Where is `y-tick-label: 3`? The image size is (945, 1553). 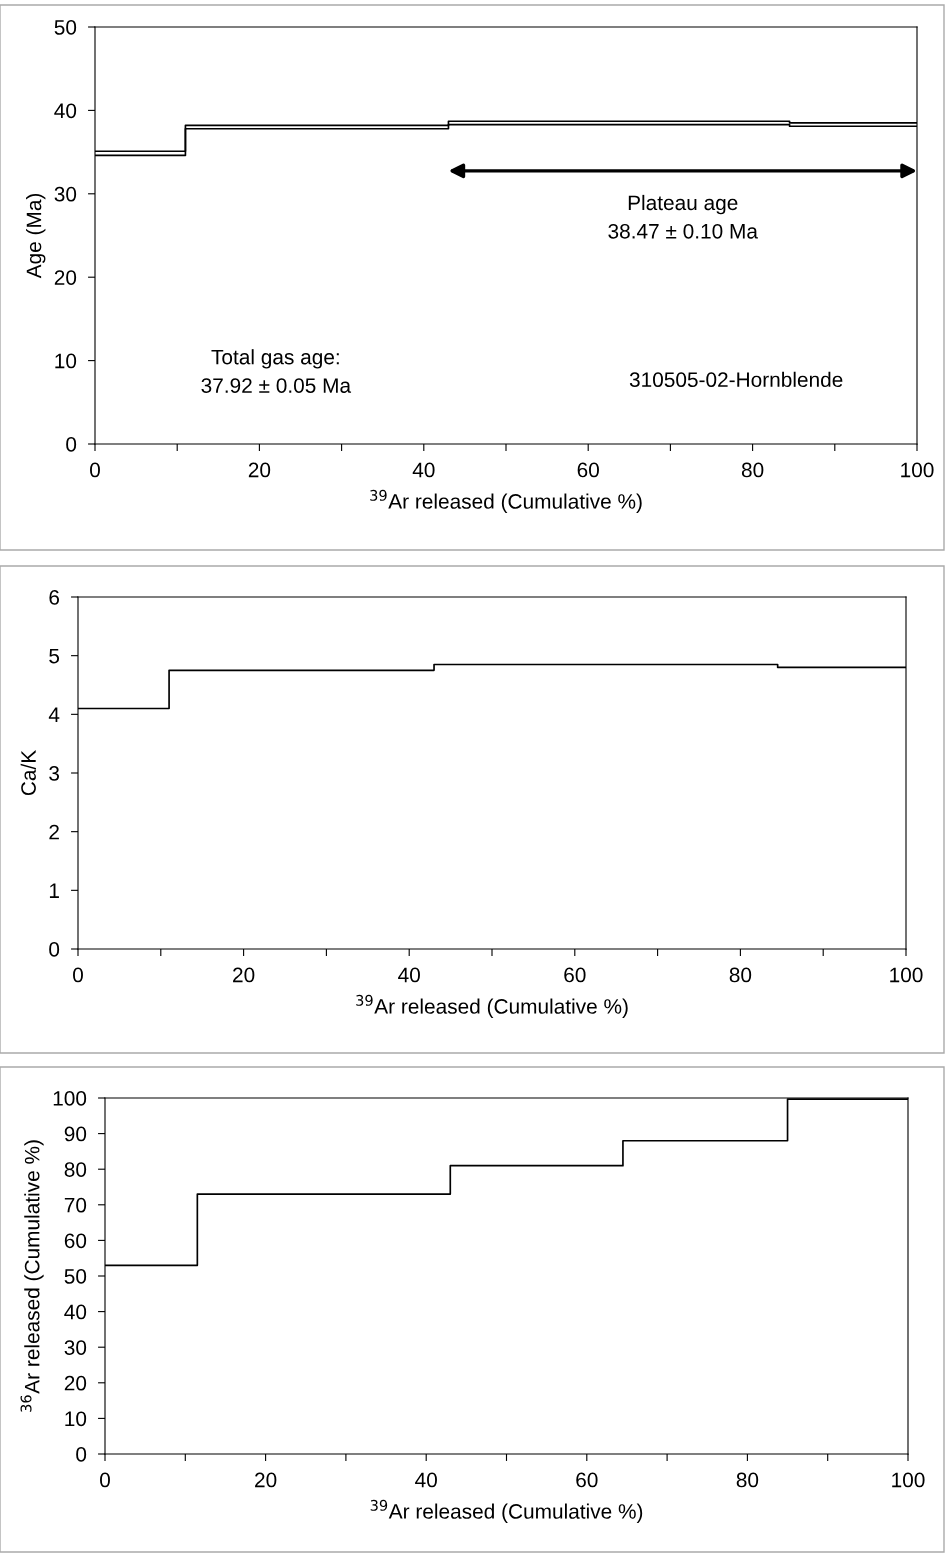 y-tick-label: 3 is located at coordinates (54, 773).